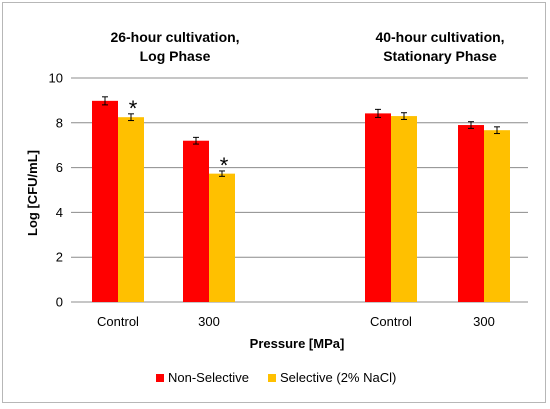  Describe the element at coordinates (59, 302) in the screenshot. I see `y-tick-label: 0` at that location.